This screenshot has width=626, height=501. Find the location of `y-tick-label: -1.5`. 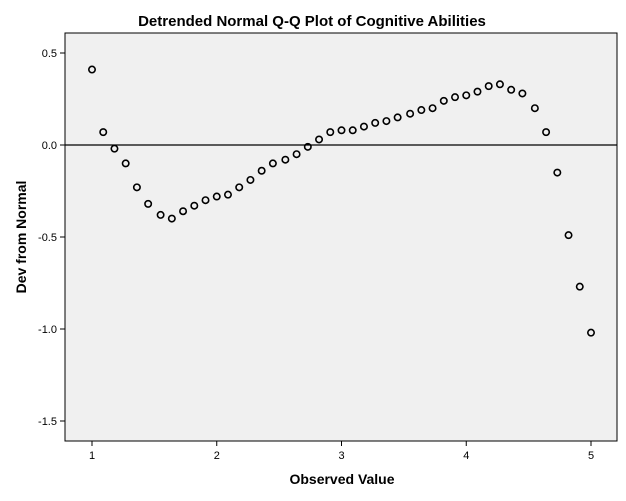

y-tick-label: -1.5 is located at coordinates (47, 422).